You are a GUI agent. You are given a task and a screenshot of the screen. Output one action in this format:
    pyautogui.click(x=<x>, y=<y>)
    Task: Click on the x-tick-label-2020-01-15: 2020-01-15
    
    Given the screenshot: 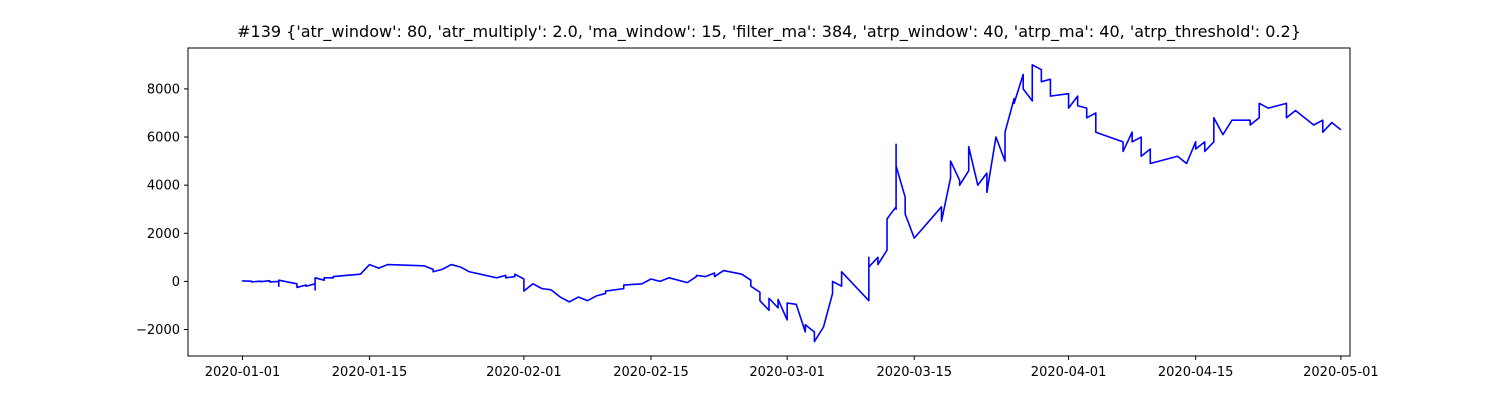 What is the action you would take?
    pyautogui.click(x=370, y=372)
    